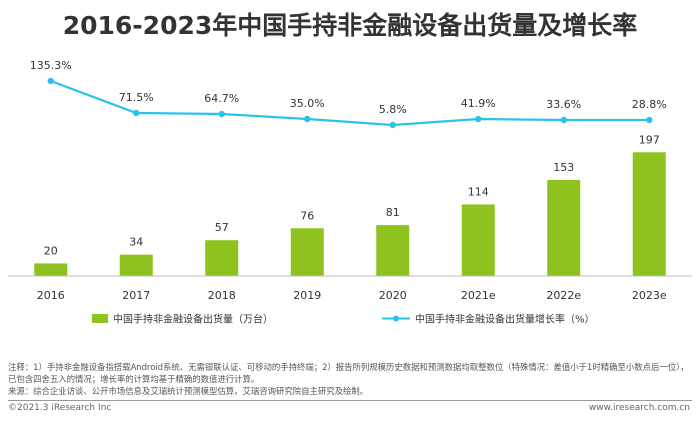 The height and width of the screenshot is (421, 700). I want to click on chart-title: 2016-2023年中国手持非金融设备出货量及增长率, so click(350, 25).